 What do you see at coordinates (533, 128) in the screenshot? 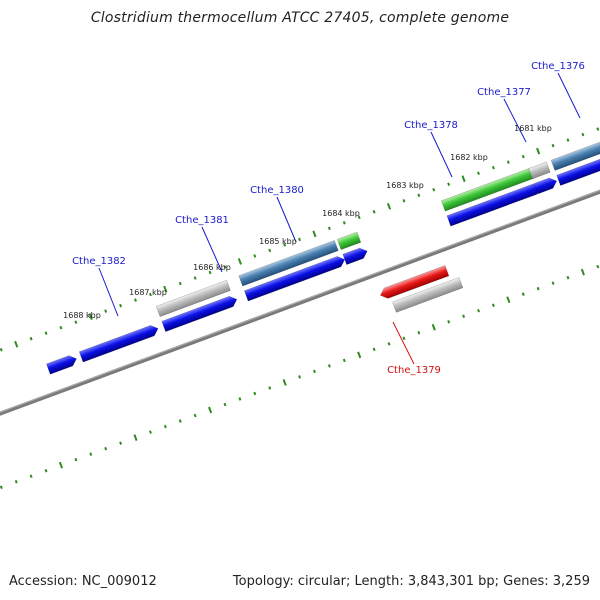
I see `kbp-label: 1681 kbp` at bounding box center [533, 128].